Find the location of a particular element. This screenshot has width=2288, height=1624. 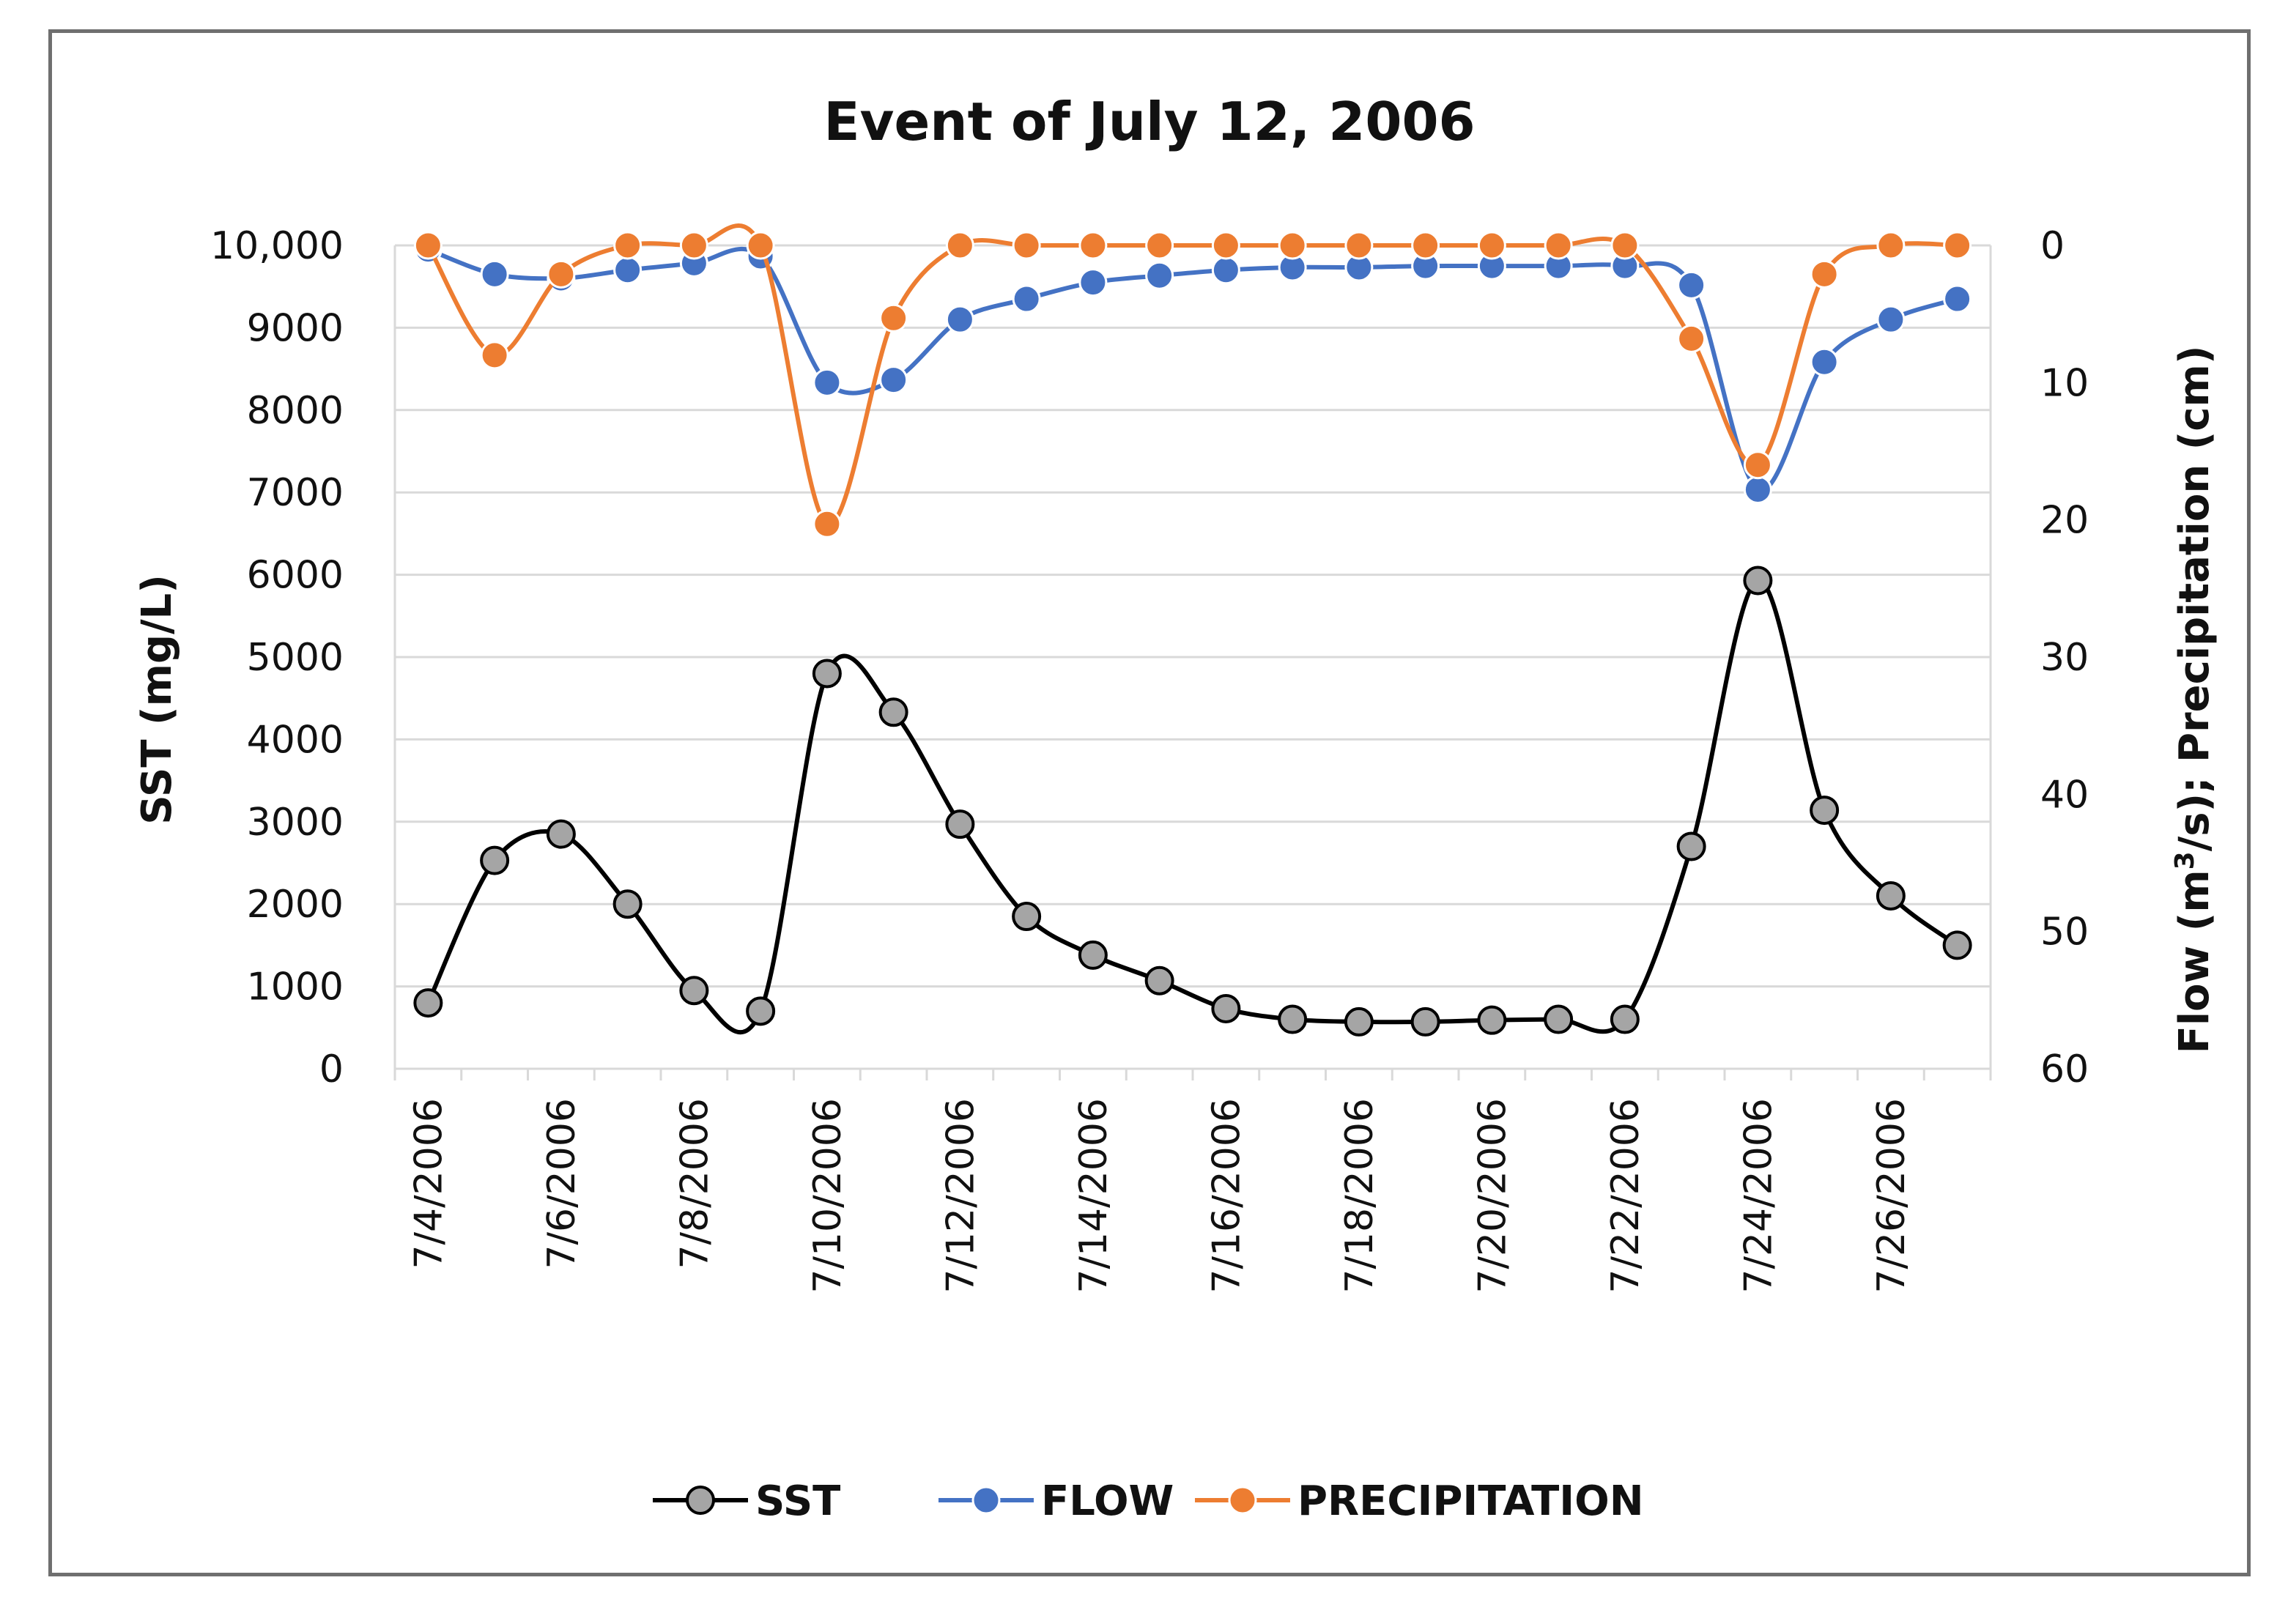

chart-title: Event of July 12, 2006 is located at coordinates (1149, 121).